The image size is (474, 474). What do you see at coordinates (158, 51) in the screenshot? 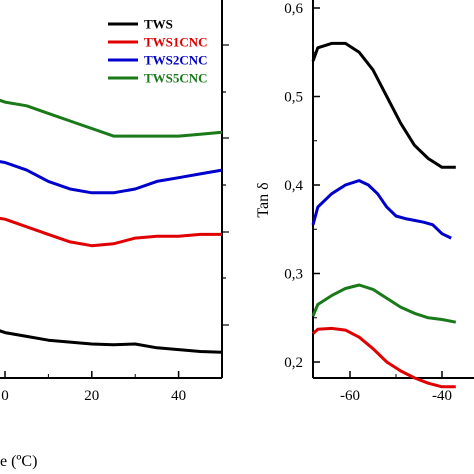
I see `legend: TWS TWS1CNC TWS2CNC TWS5CNC` at bounding box center [158, 51].